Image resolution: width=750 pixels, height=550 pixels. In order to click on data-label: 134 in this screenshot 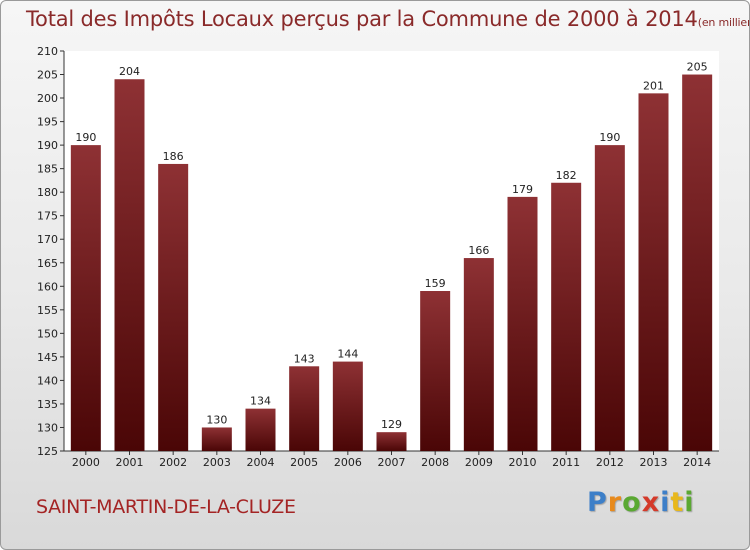, I will do `click(260, 401)`.